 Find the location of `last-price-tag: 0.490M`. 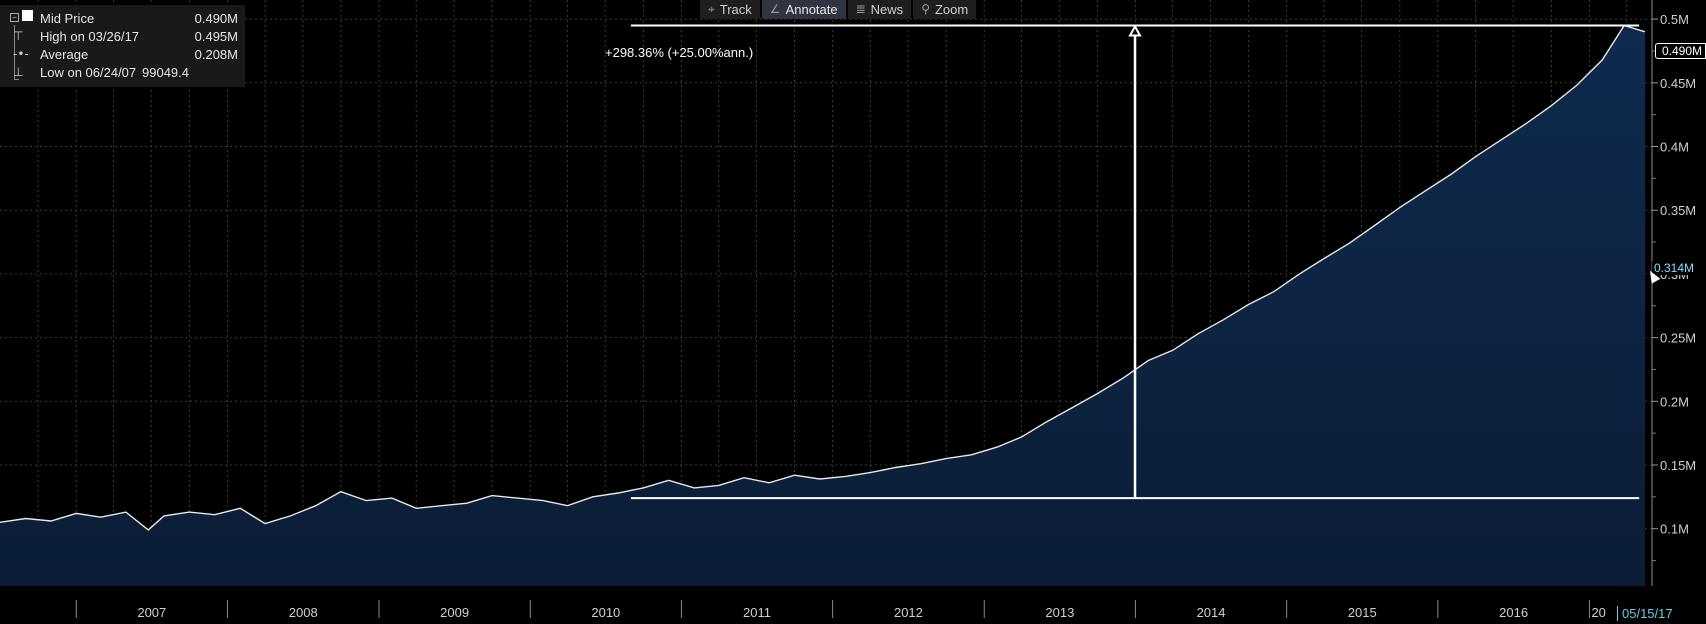

last-price-tag: 0.490M is located at coordinates (1680, 51).